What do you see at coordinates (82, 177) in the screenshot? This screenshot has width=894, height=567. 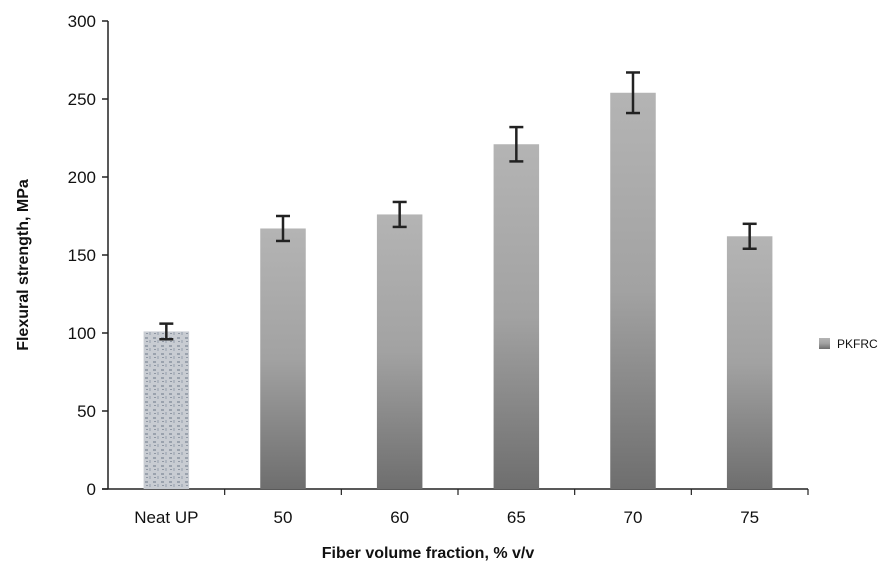 I see `y-tick-label: 200` at bounding box center [82, 177].